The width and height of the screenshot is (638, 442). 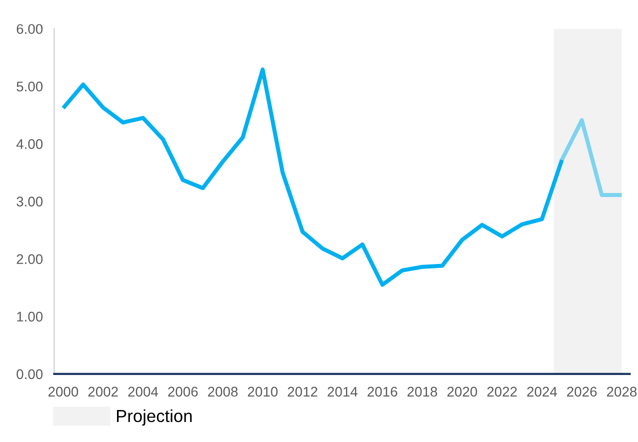 I want to click on x-tick-label: 2010, so click(x=263, y=391).